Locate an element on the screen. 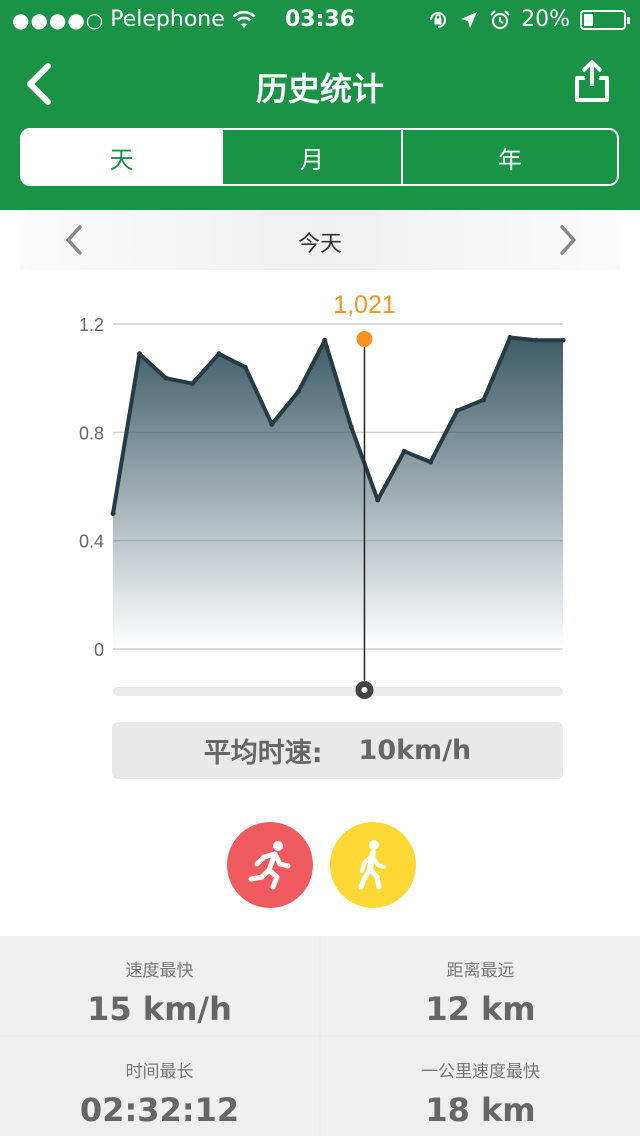 The image size is (640, 1136). next-date-button is located at coordinates (567, 240).